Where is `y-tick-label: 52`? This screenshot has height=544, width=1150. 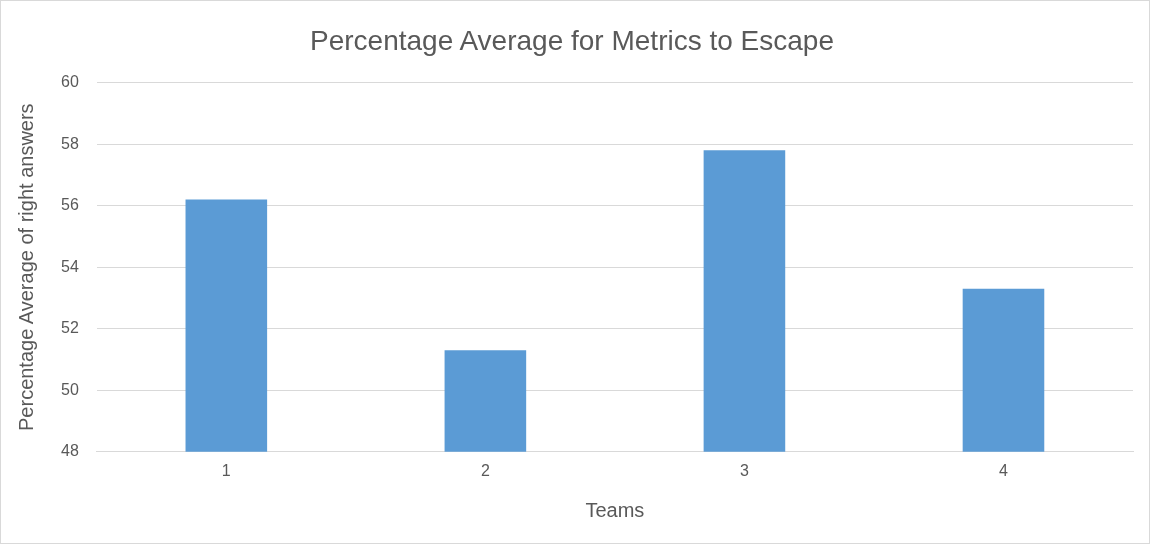 y-tick-label: 52 is located at coordinates (70, 328).